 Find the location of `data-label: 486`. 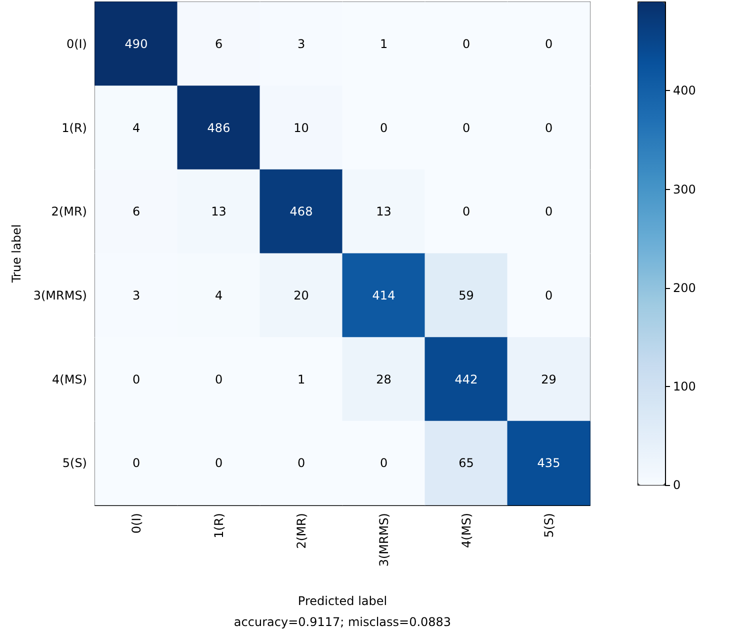

data-label: 486 is located at coordinates (218, 127).